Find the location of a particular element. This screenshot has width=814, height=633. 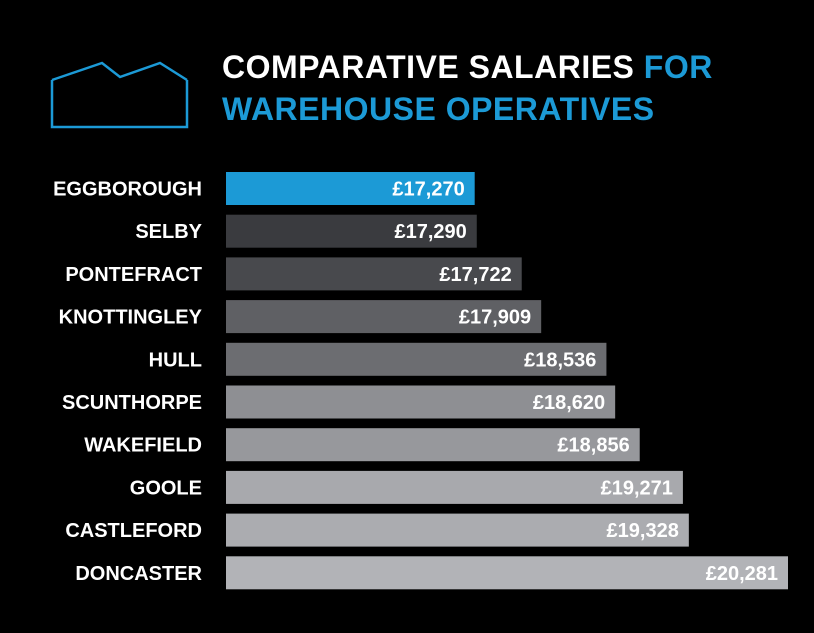

value-label-doncaster: £20,281 is located at coordinates (742, 574).